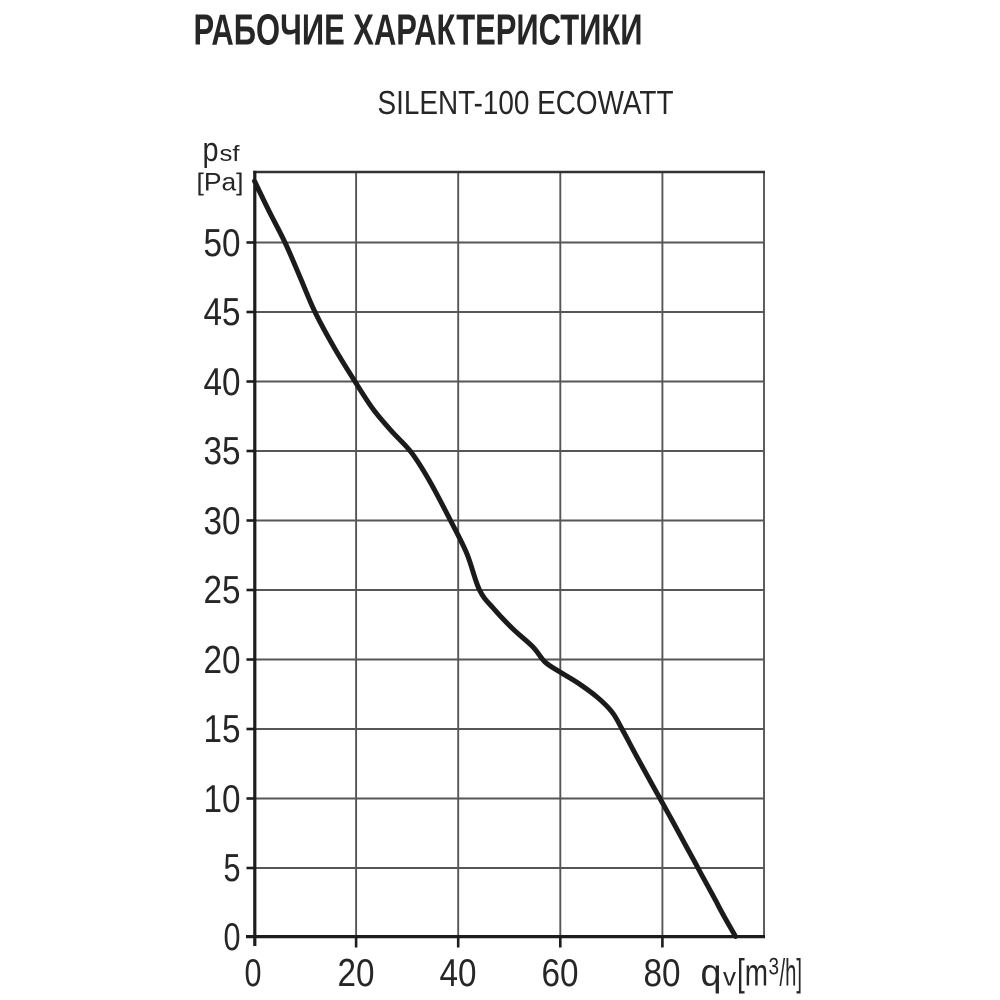 This screenshot has height=1000, width=1000. Describe the element at coordinates (211, 150) in the screenshot. I see `svg-text: p` at that location.